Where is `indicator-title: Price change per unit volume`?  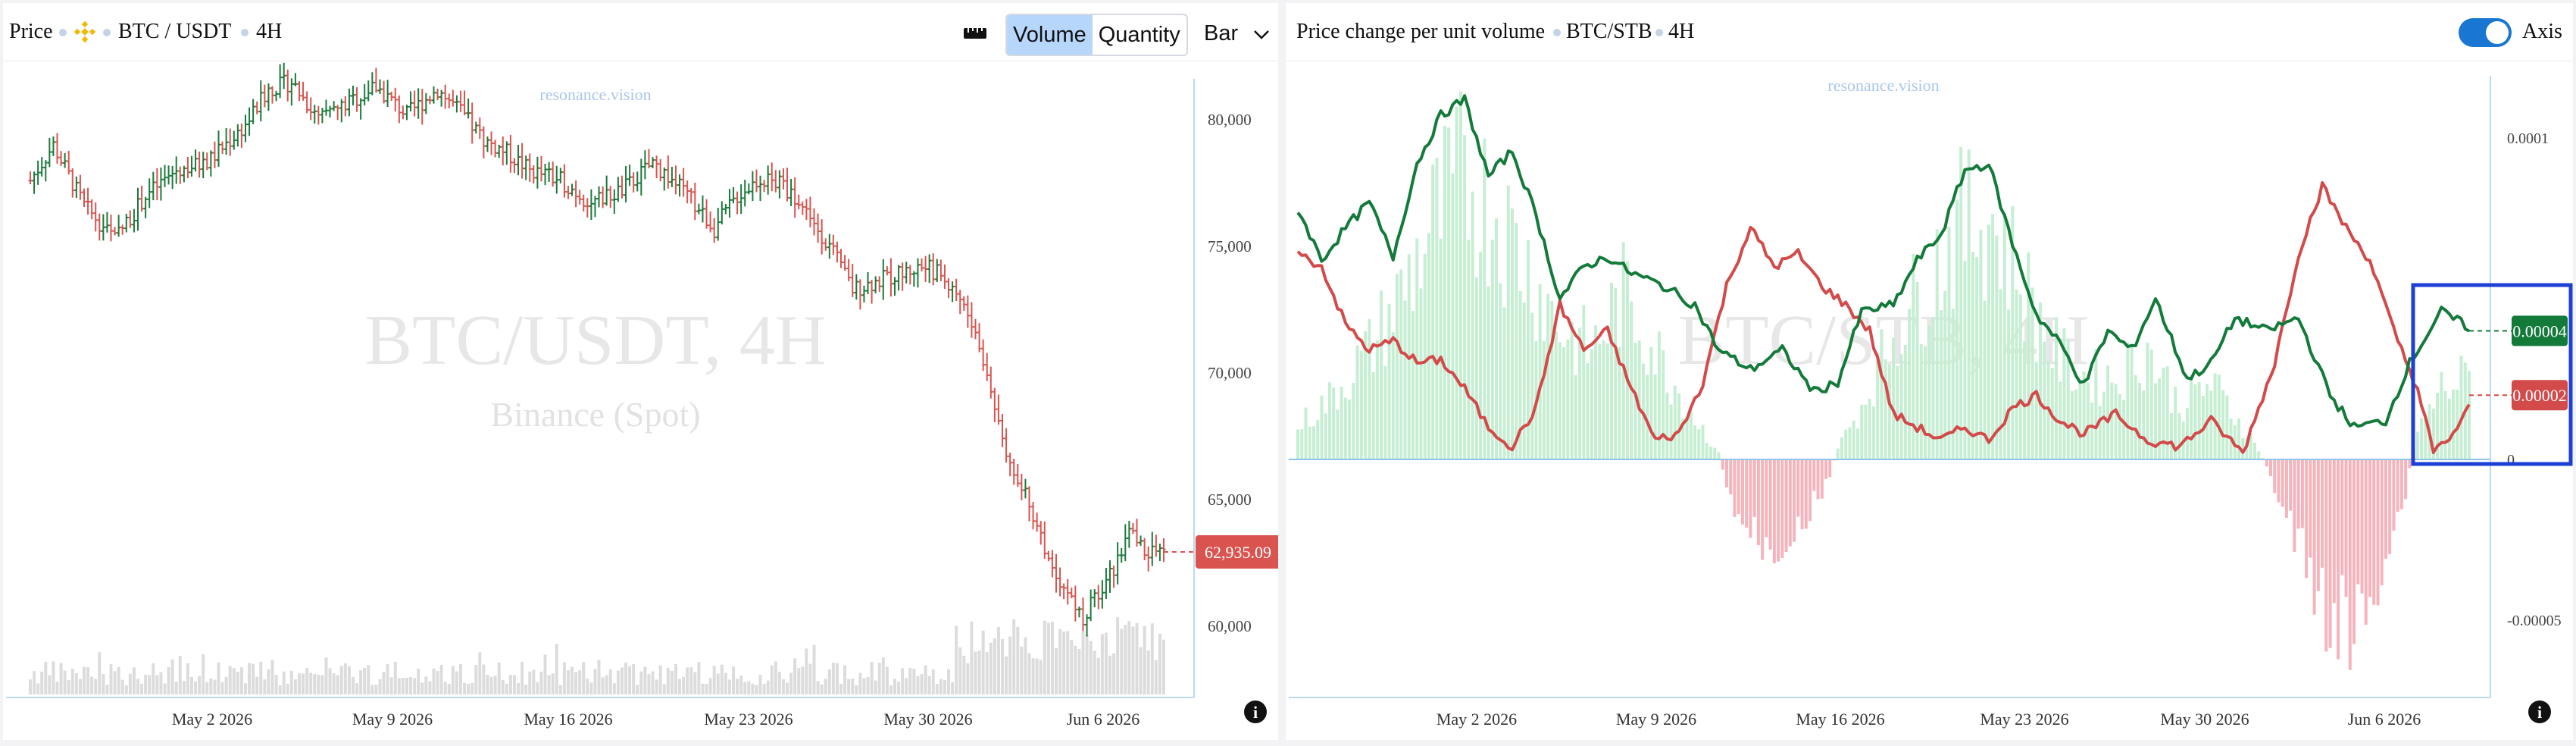 indicator-title: Price change per unit volume is located at coordinates (1421, 31).